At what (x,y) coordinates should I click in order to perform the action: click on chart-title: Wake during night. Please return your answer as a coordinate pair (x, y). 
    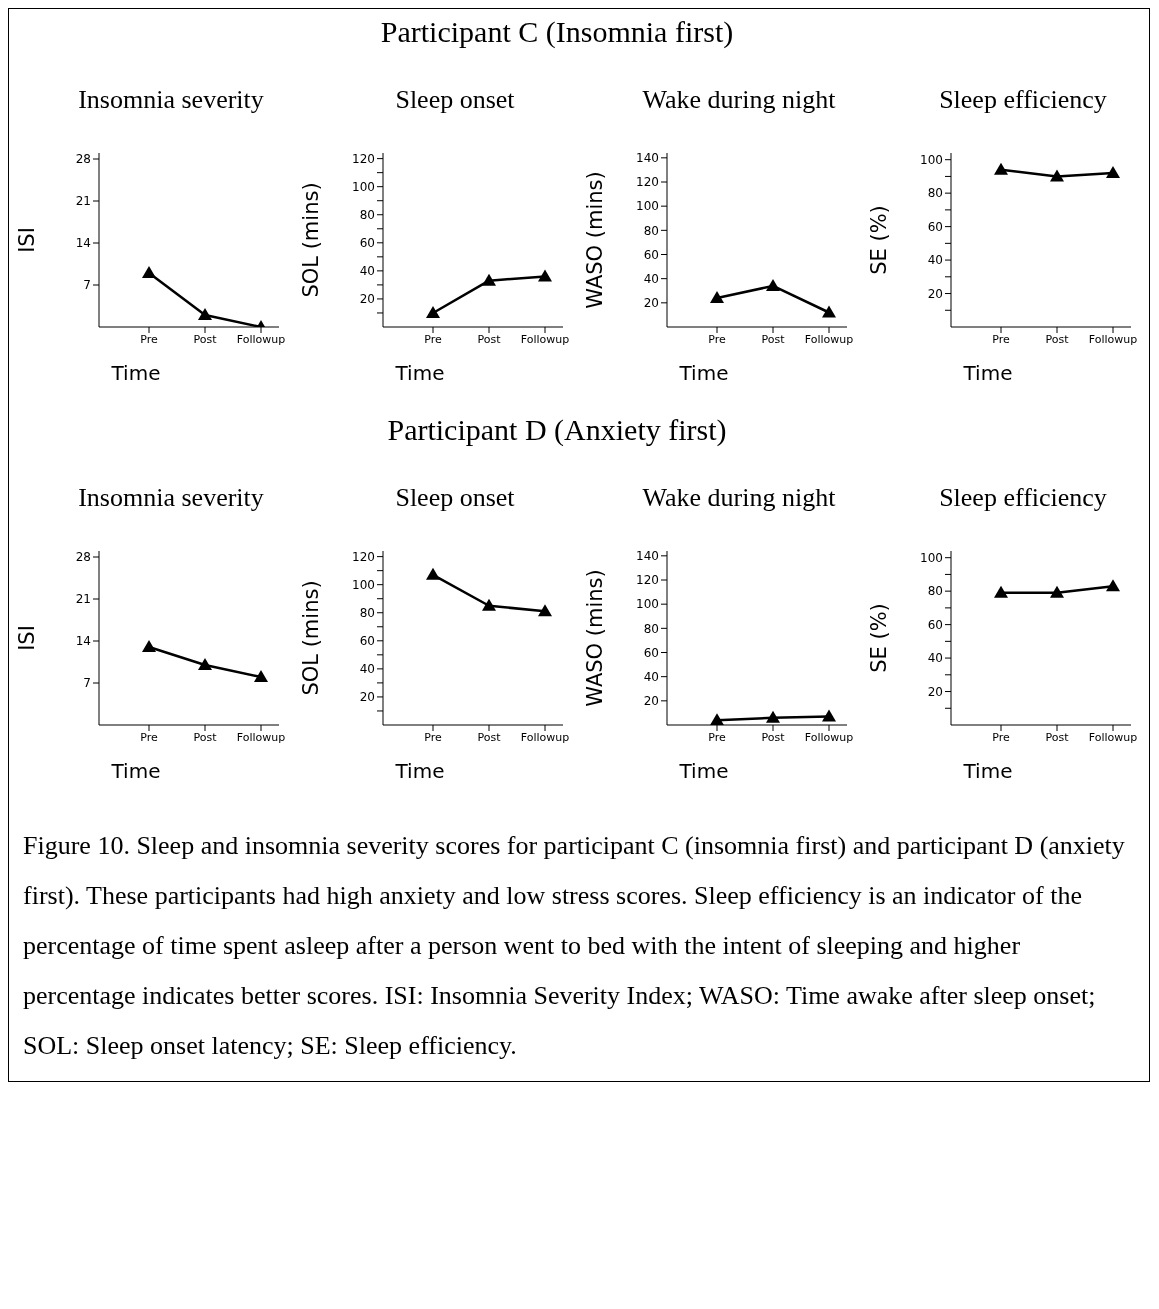
    Looking at the image, I should click on (738, 498).